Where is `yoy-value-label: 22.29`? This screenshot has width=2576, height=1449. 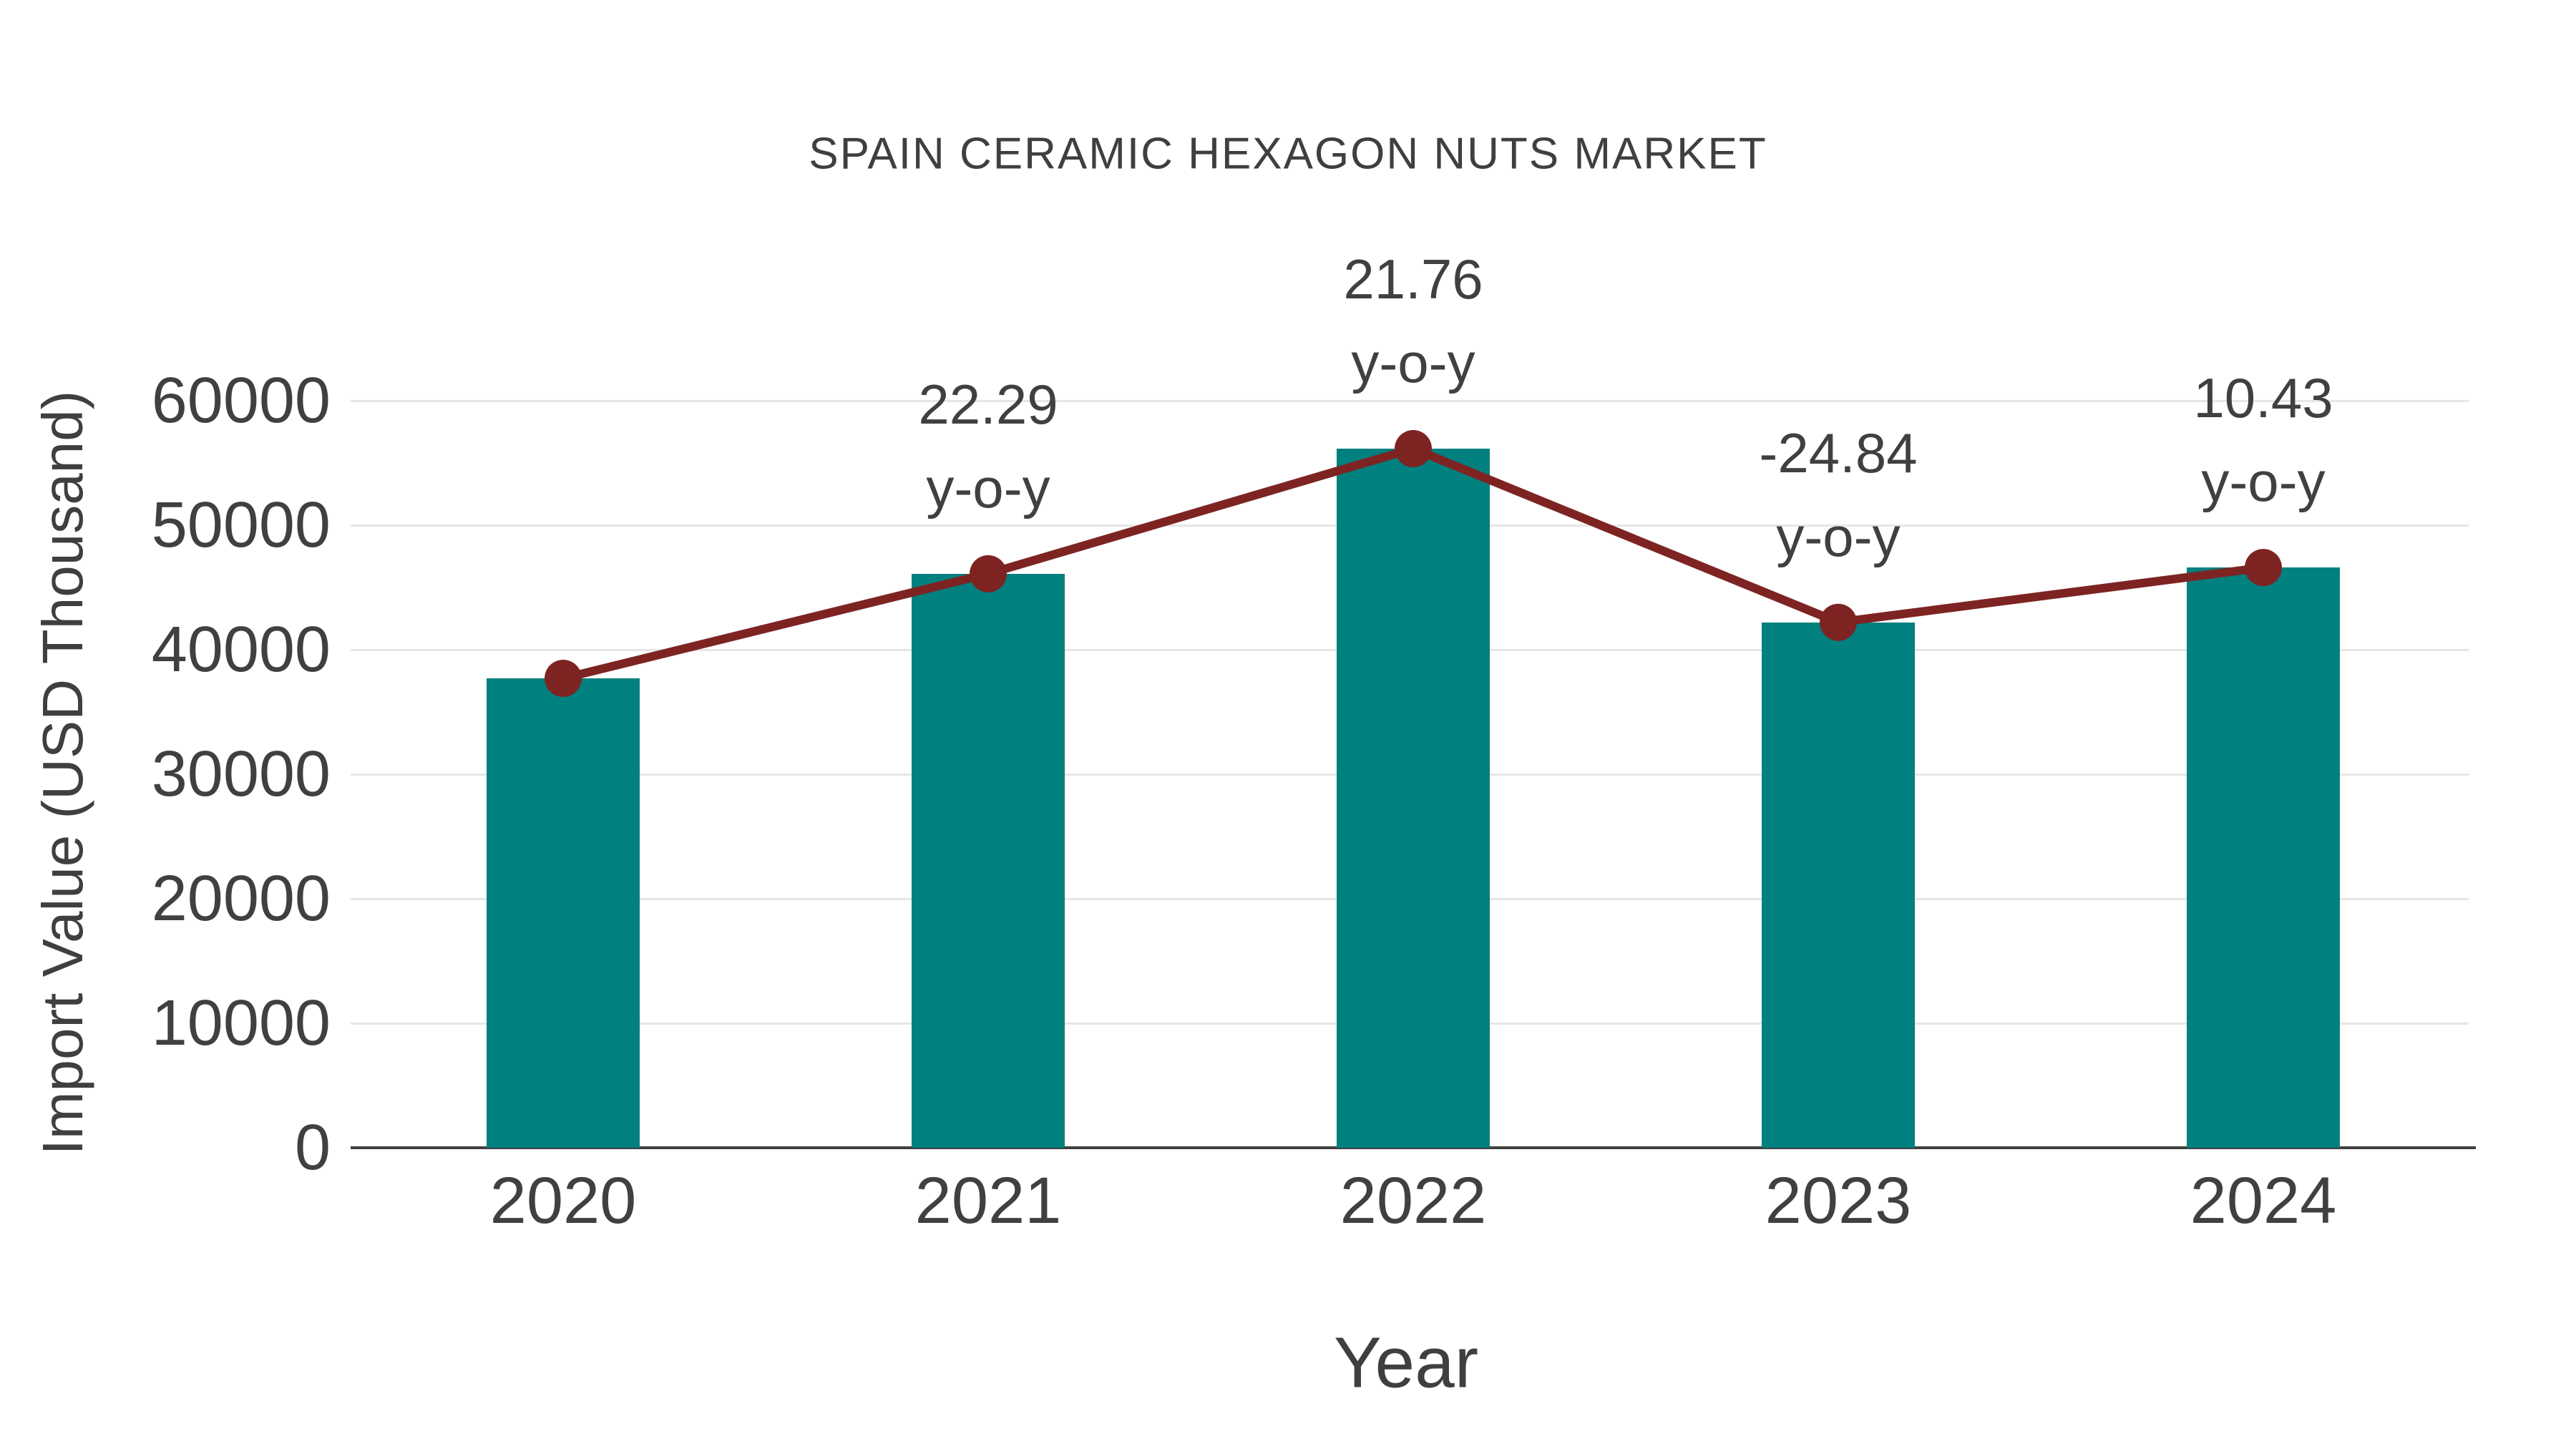 yoy-value-label: 22.29 is located at coordinates (988, 404).